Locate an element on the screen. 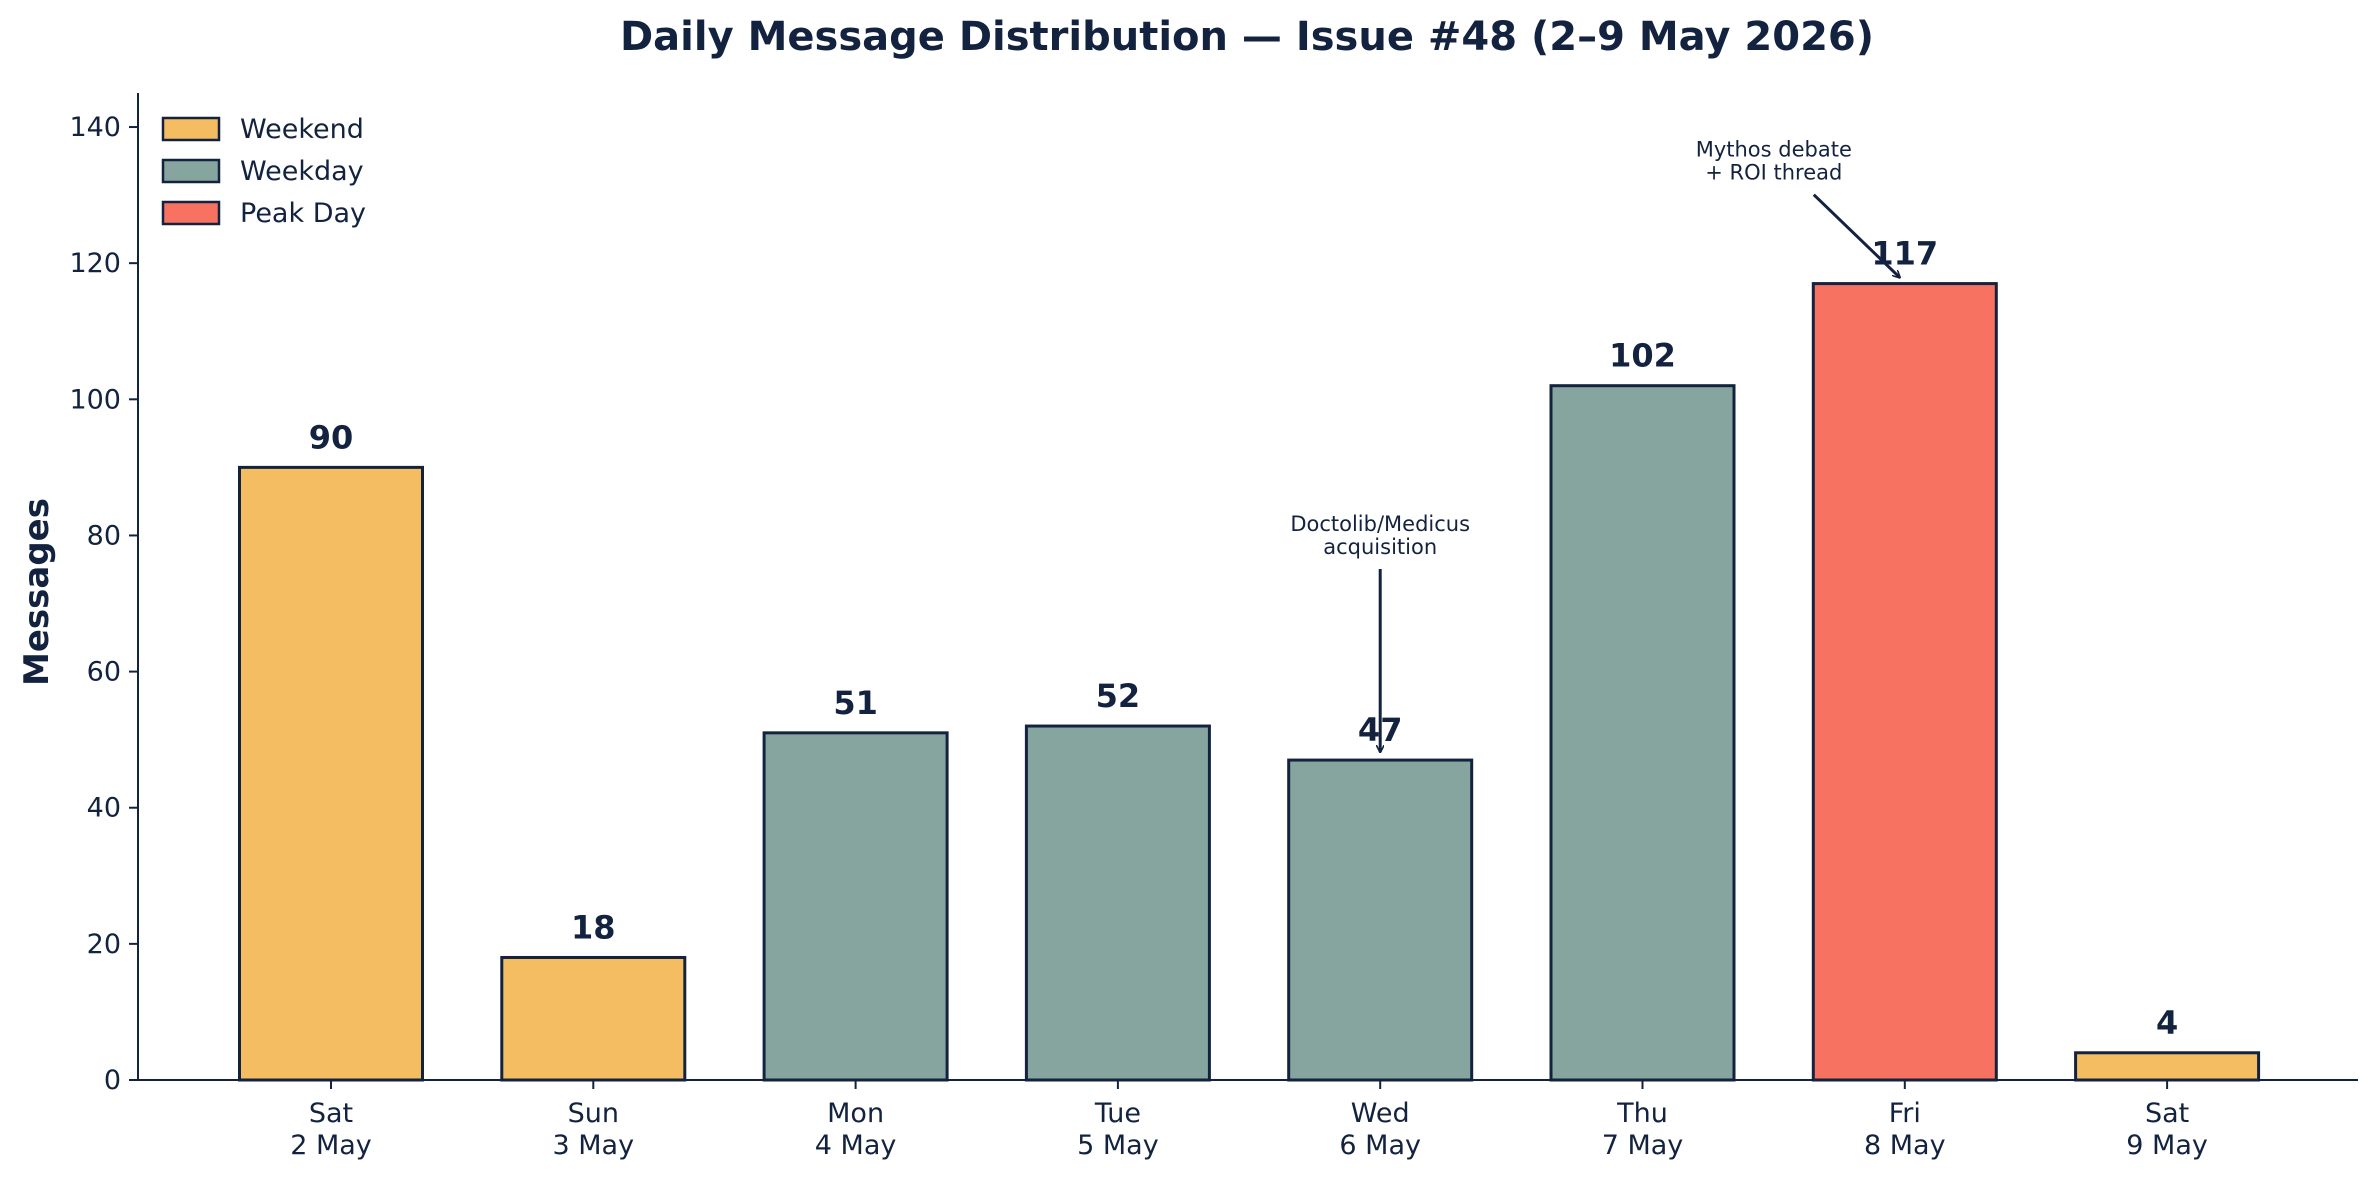 This screenshot has height=1180, width=2378. x-tick-day: Wed is located at coordinates (1380, 1113).